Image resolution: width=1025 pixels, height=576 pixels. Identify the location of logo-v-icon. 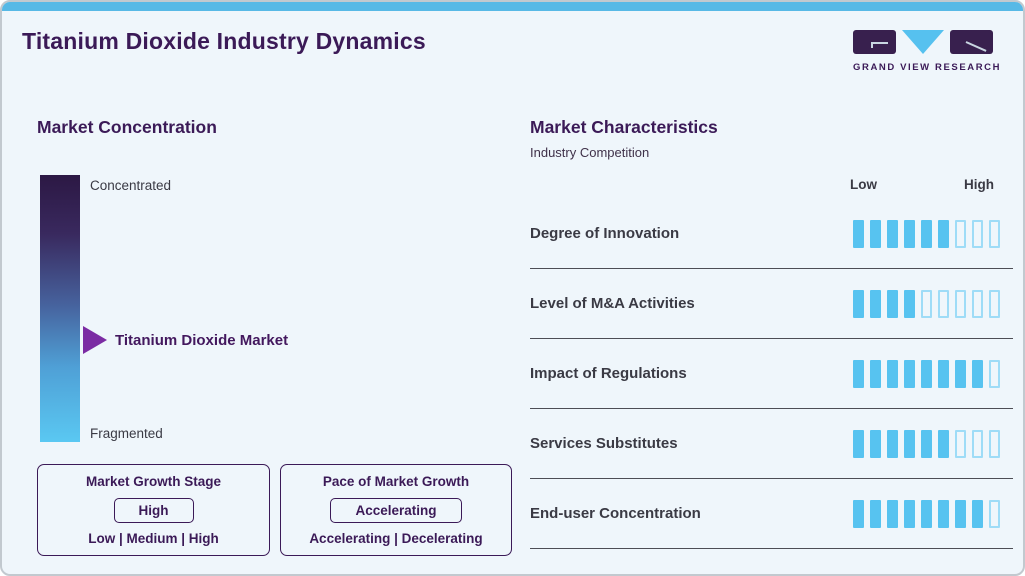
(923, 42).